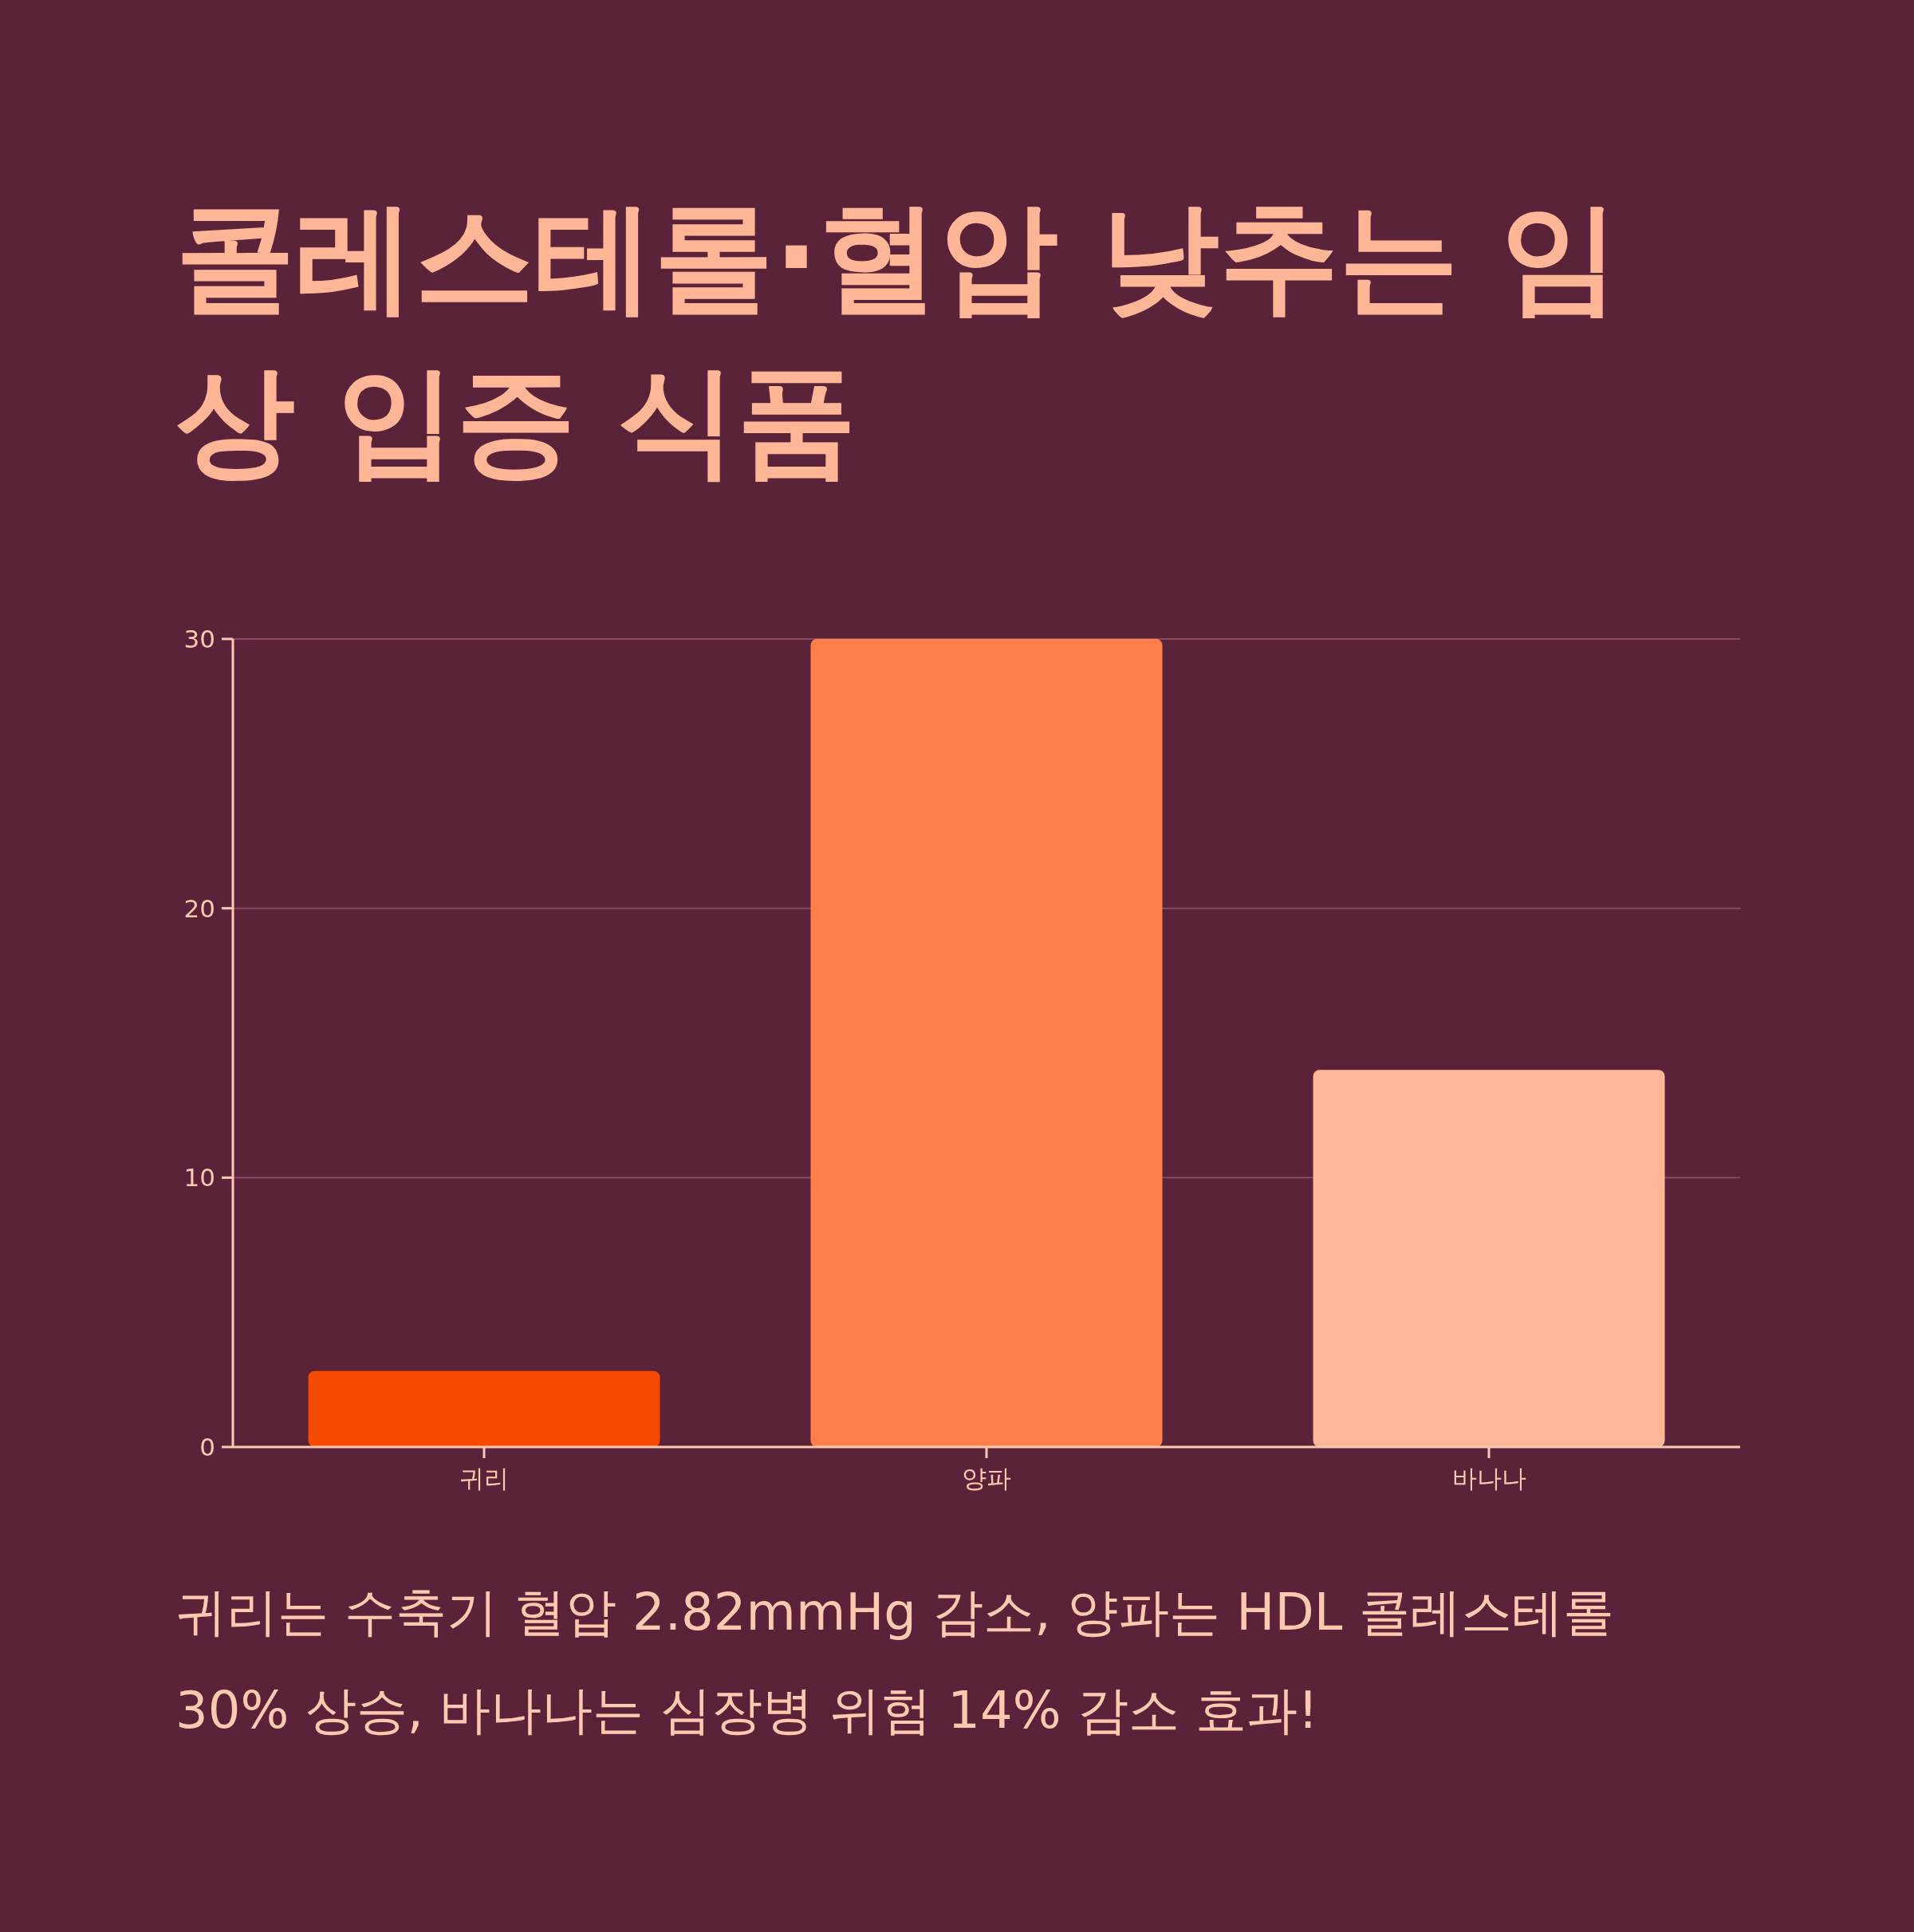  Describe the element at coordinates (199, 639) in the screenshot. I see `y-tick-label: 30` at that location.